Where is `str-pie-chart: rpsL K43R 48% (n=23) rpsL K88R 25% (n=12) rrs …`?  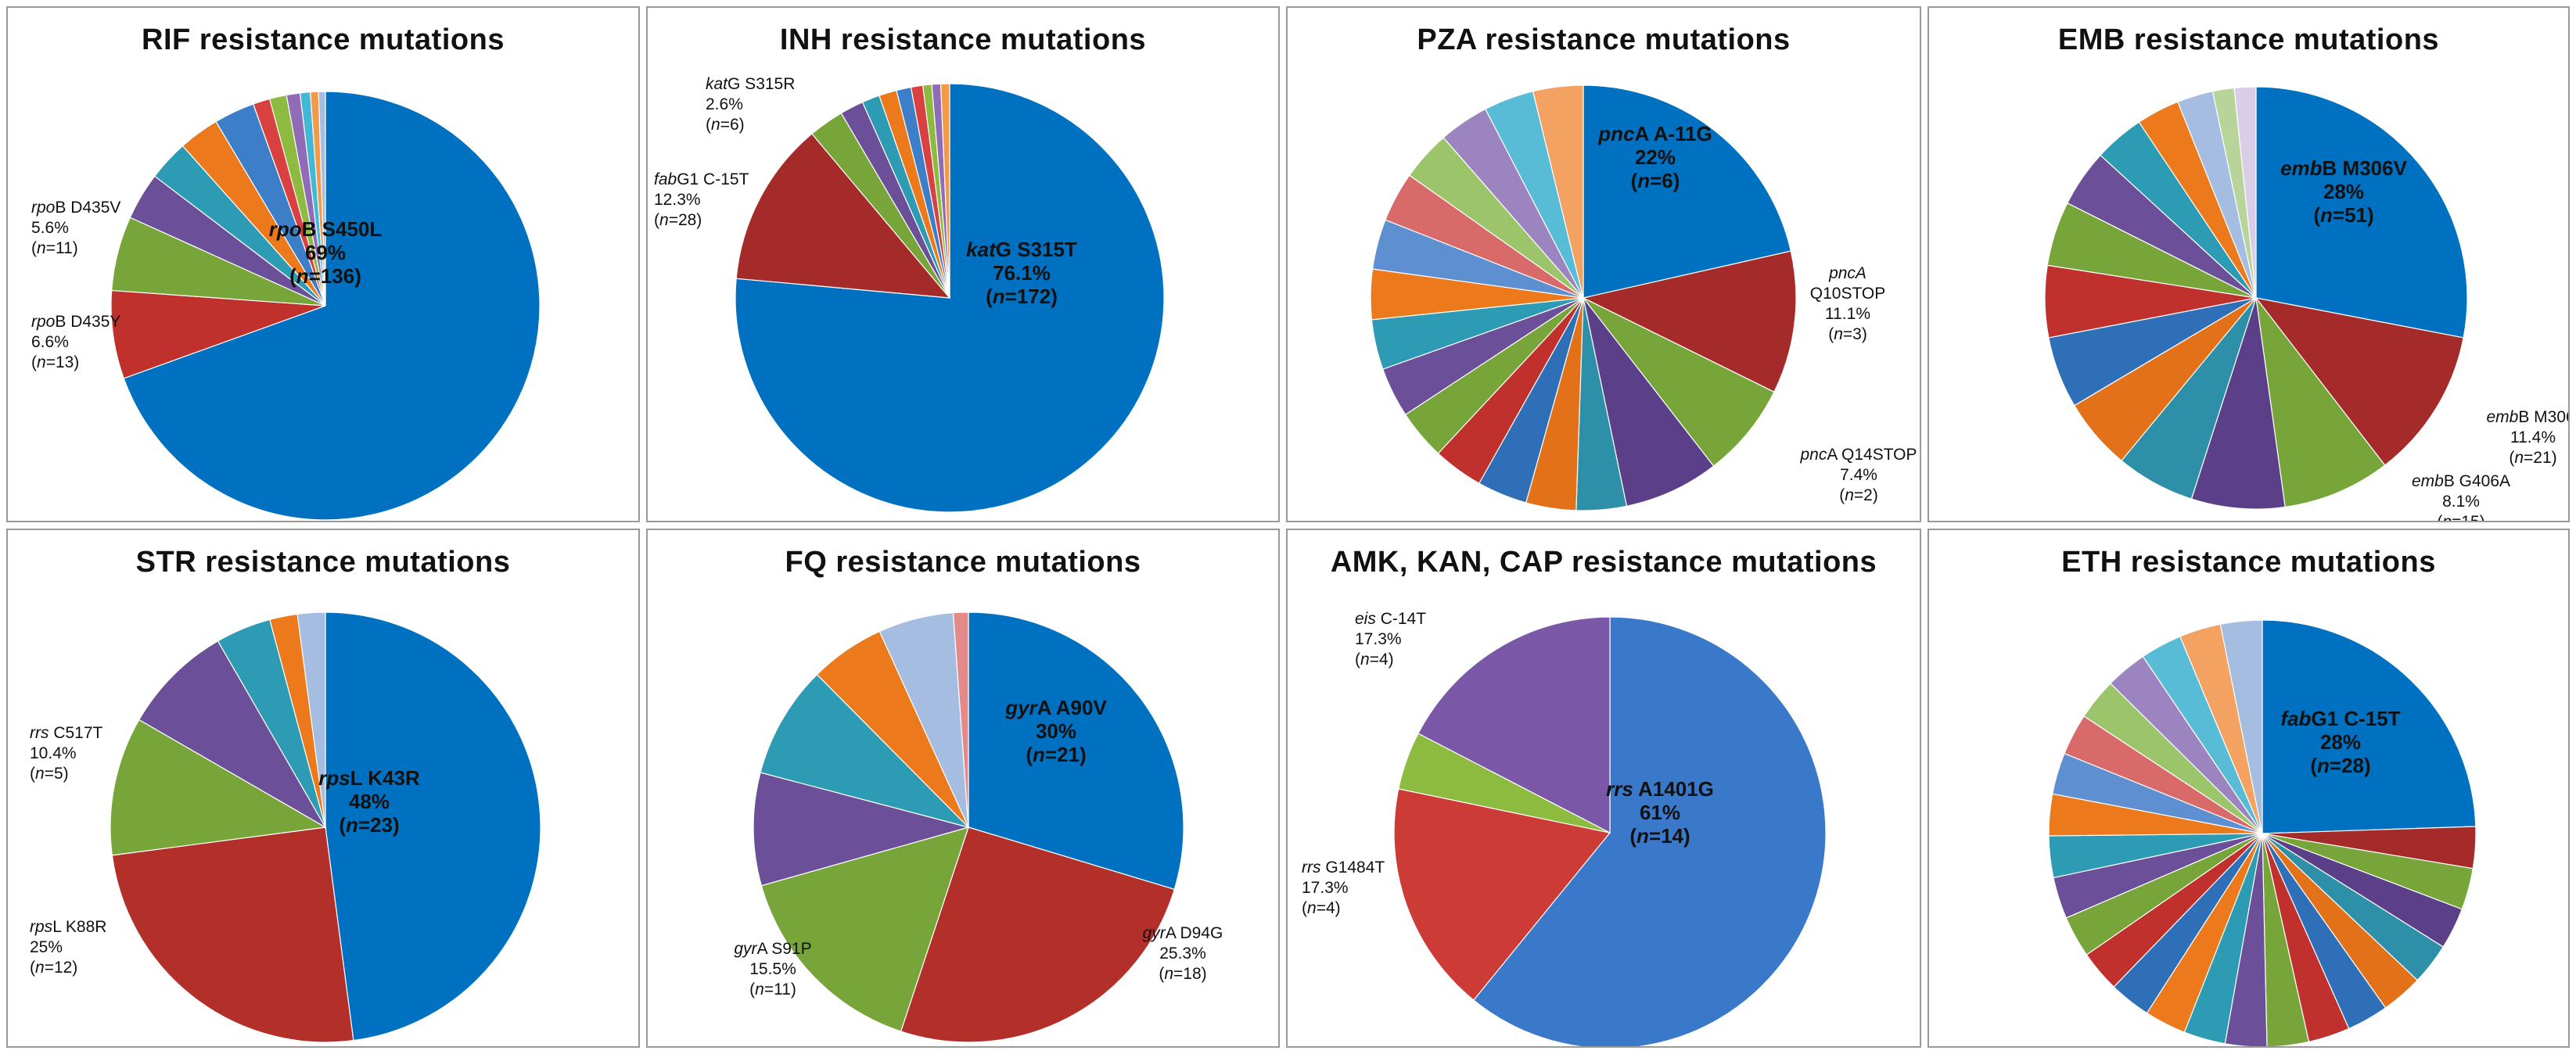
str-pie-chart: rpsL K43R 48% (n=23) rpsL K88R 25% (n=12) rrs … is located at coordinates (285, 827).